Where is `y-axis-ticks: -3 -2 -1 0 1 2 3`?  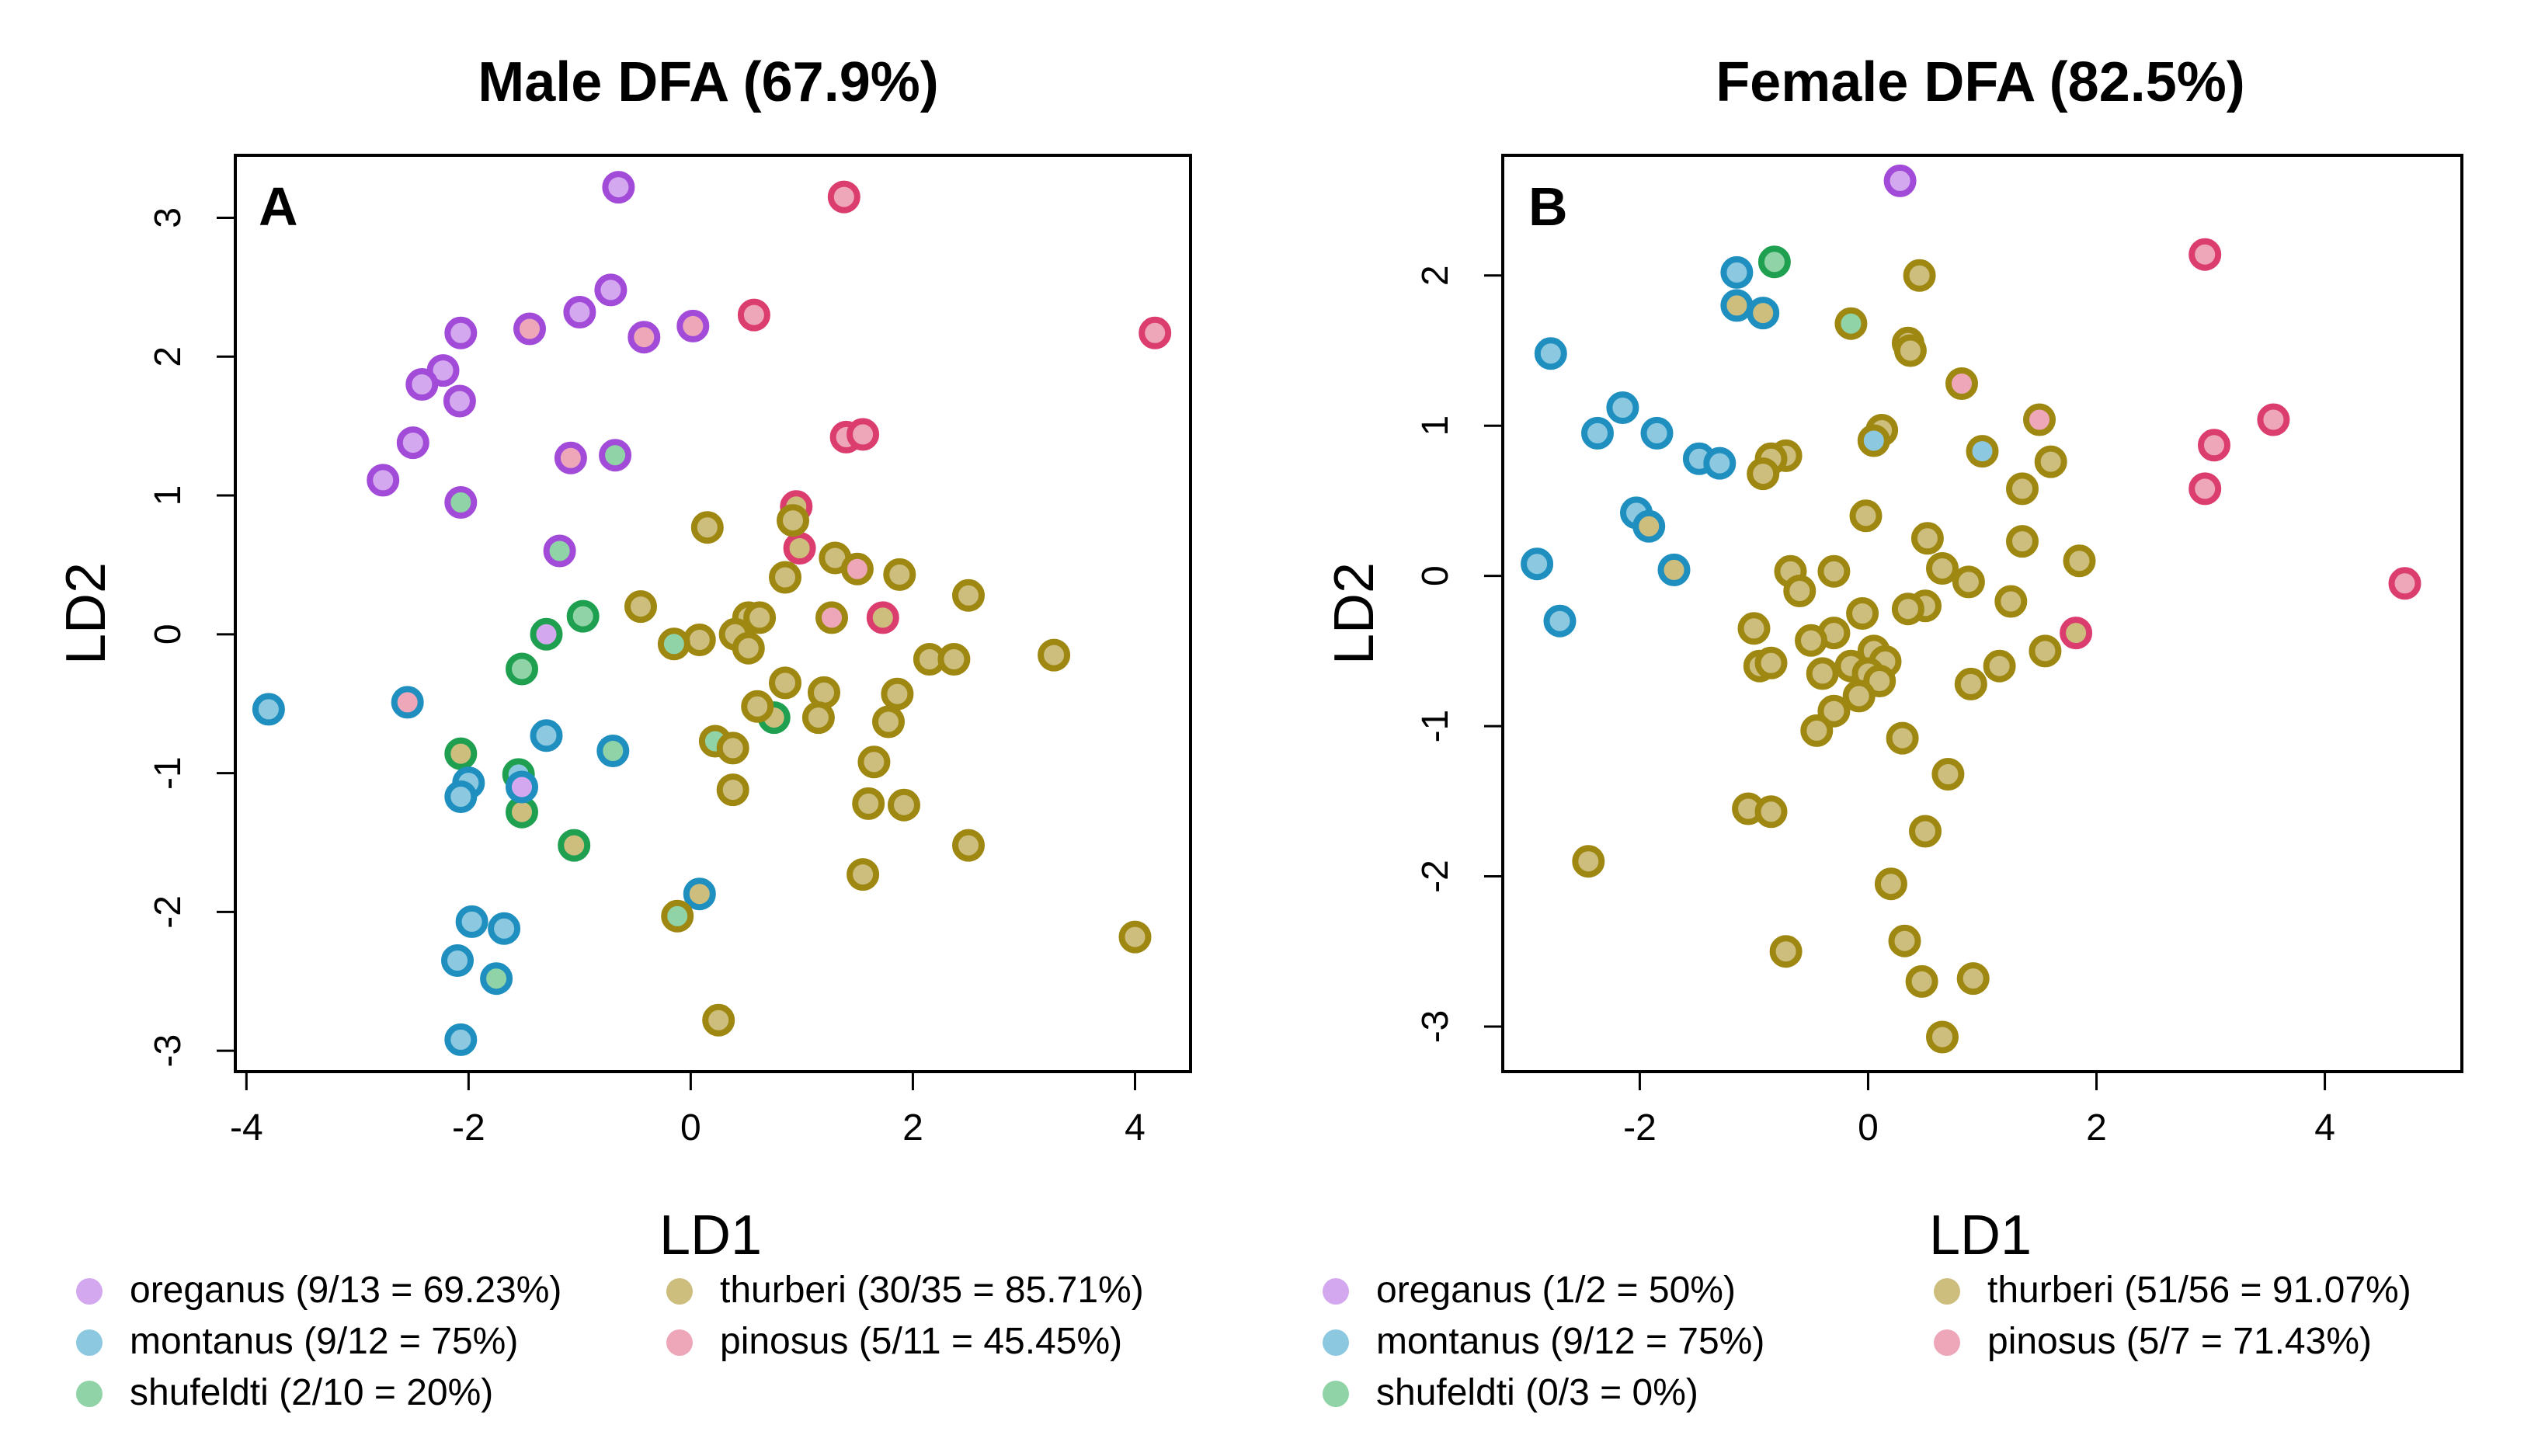
y-axis-ticks: -3 -2 -1 0 1 2 3 is located at coordinates (191, 637).